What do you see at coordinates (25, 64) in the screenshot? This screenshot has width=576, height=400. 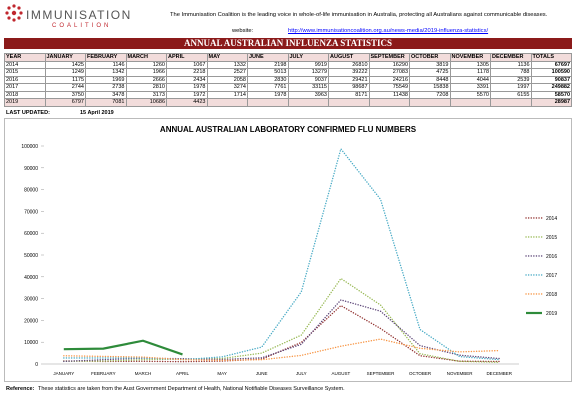 I see `table-cell: 2014` at bounding box center [25, 64].